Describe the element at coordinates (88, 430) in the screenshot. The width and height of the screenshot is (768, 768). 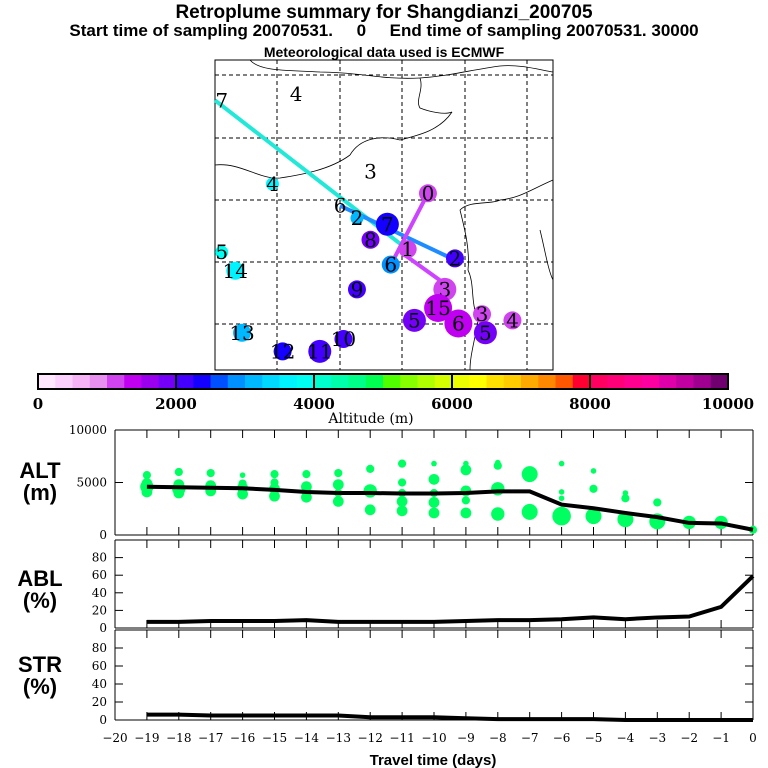
I see `y-tick-label: 10000` at that location.